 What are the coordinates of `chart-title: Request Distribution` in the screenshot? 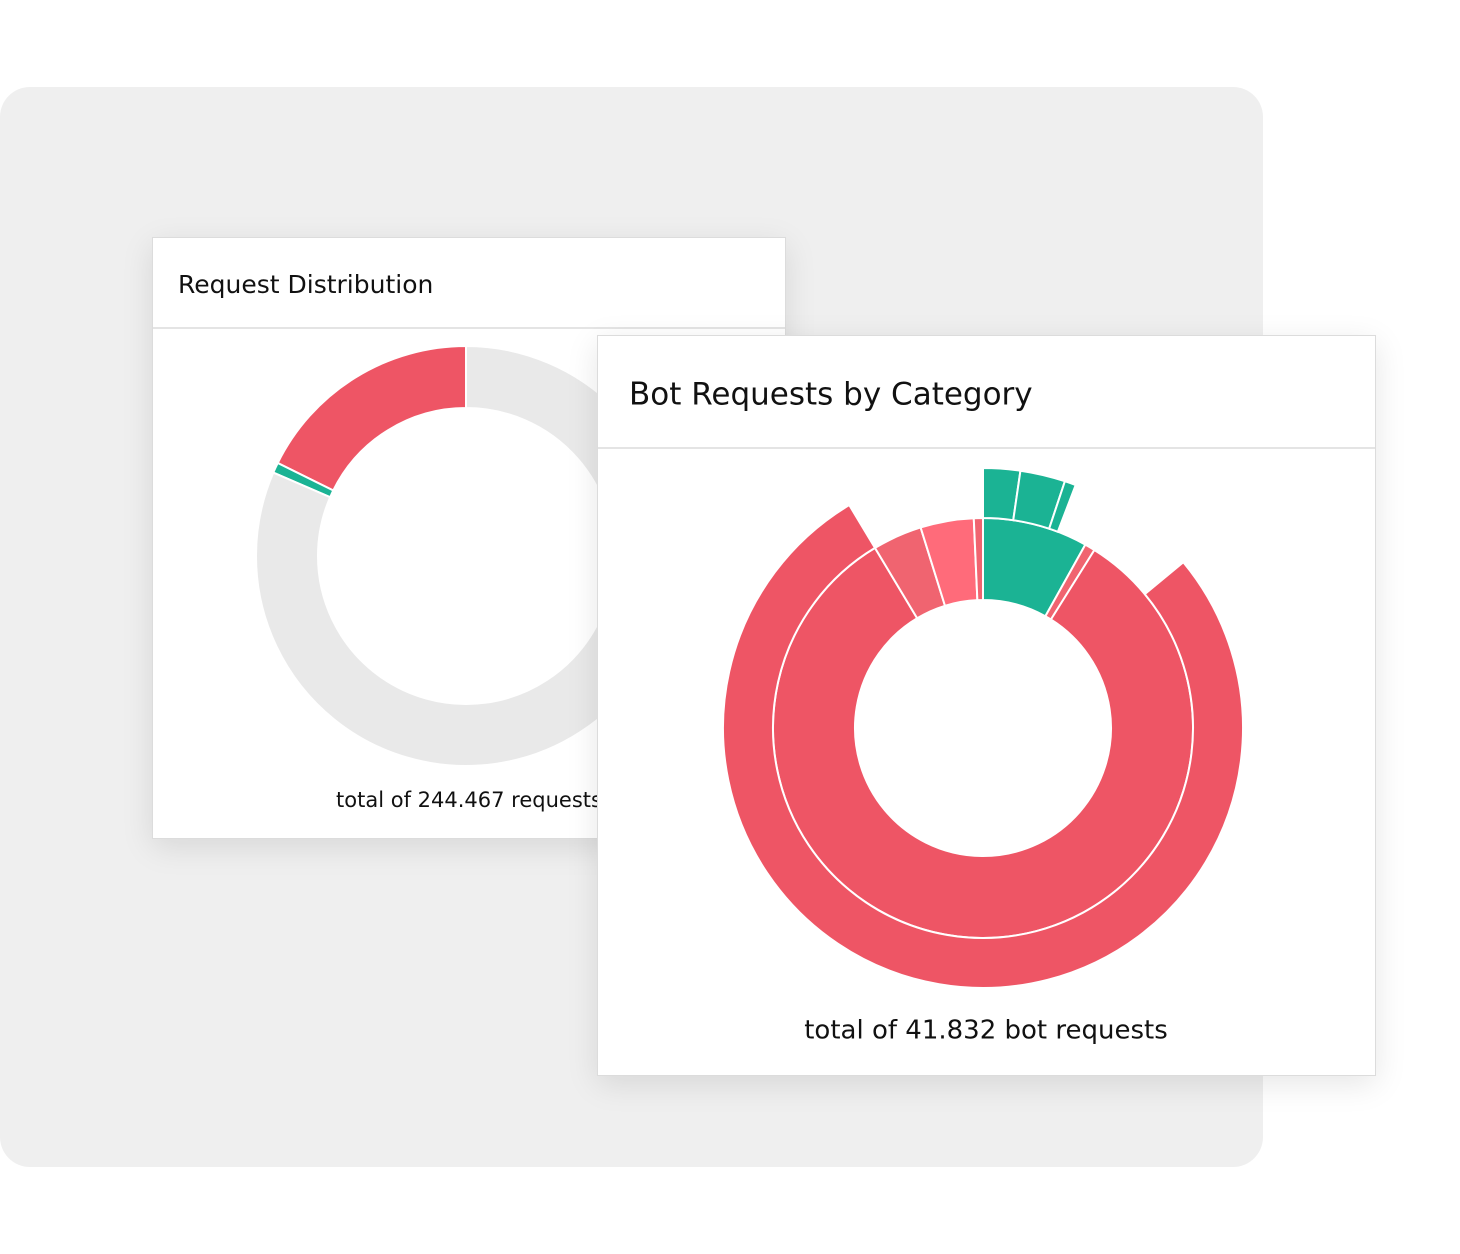 It's located at (305, 284).